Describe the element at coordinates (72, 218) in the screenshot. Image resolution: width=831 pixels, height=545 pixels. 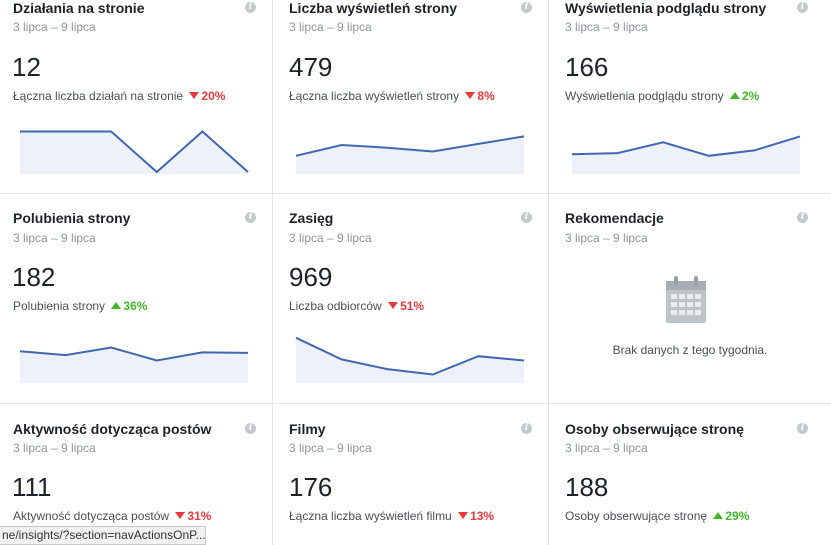
I see `card-title: Polubienia strony` at that location.